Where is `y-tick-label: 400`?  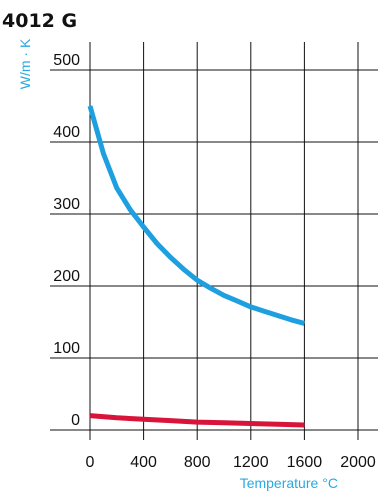
y-tick-label: 400 is located at coordinates (66, 132).